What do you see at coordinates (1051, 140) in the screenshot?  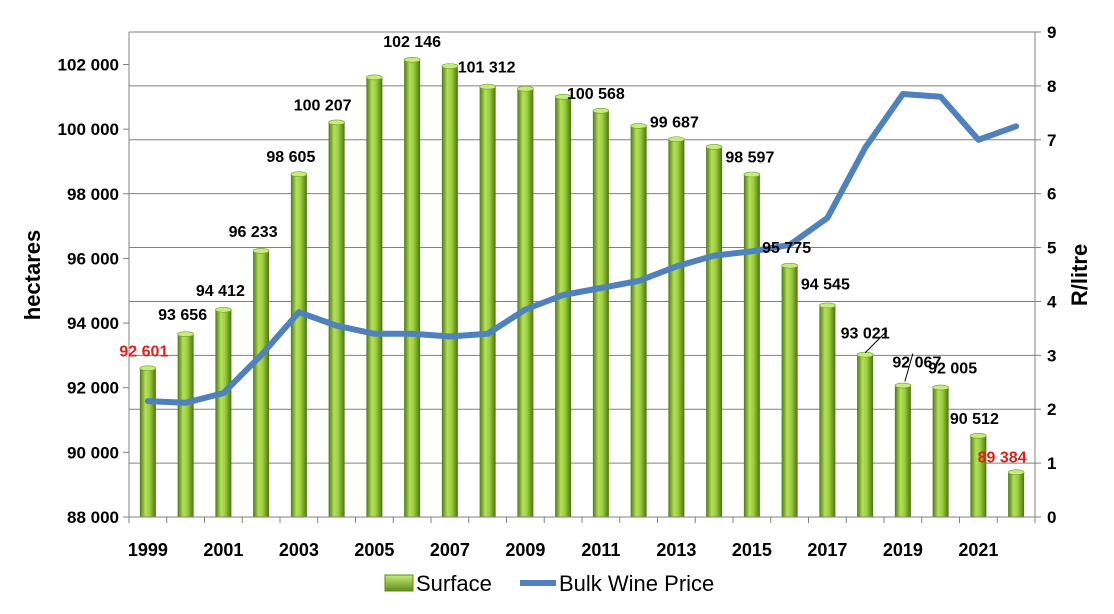 I see `right-tick-label: 7` at bounding box center [1051, 140].